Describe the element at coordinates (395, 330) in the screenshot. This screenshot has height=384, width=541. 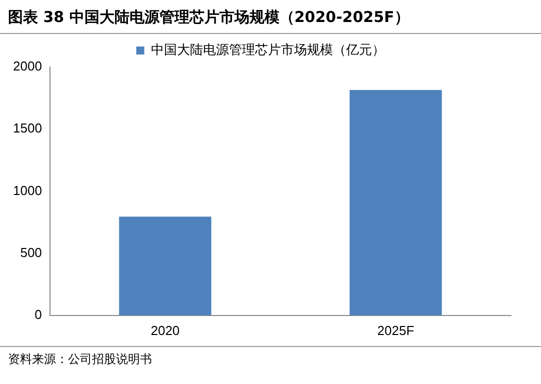
I see `x-tick-label: 2025F` at that location.